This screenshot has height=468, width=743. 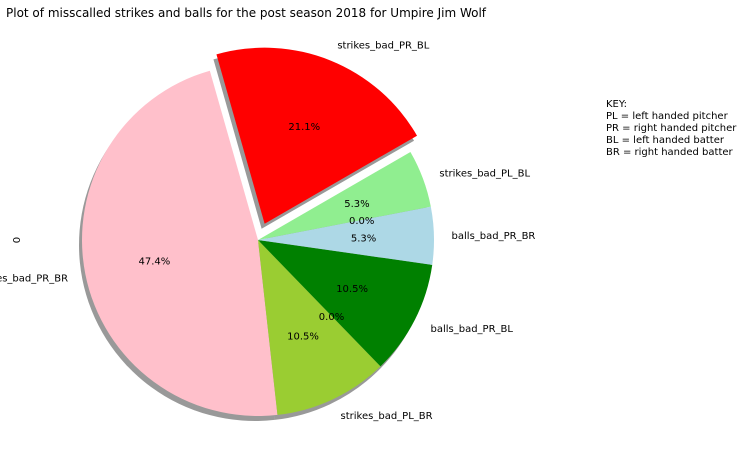 I want to click on slice-pct-zero-6: 0.0%, so click(x=361, y=221).